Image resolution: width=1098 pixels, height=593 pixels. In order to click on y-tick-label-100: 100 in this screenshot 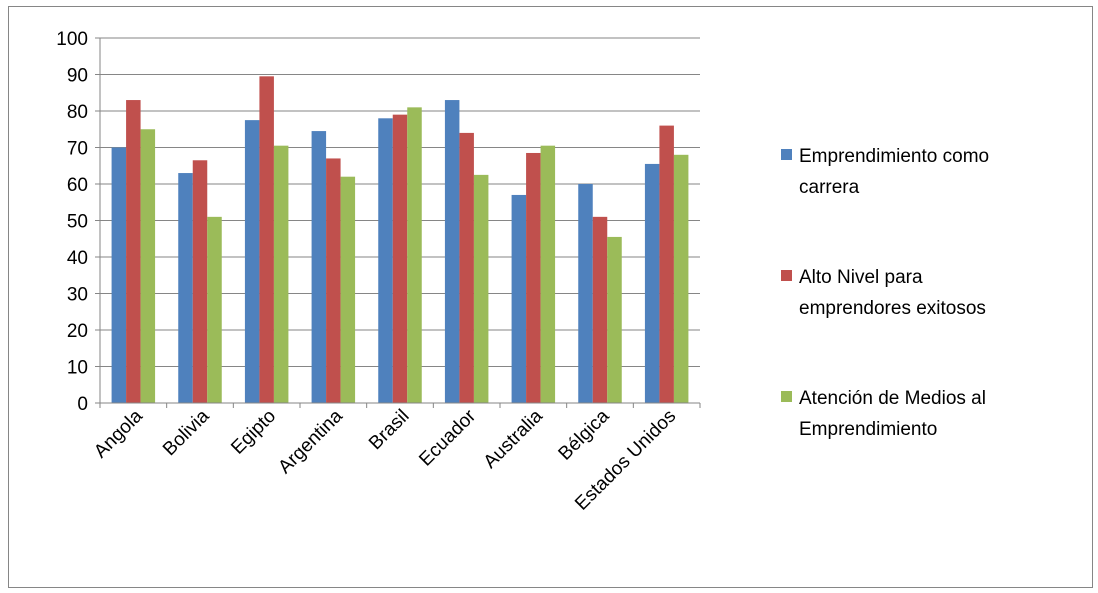, I will do `click(72, 39)`.